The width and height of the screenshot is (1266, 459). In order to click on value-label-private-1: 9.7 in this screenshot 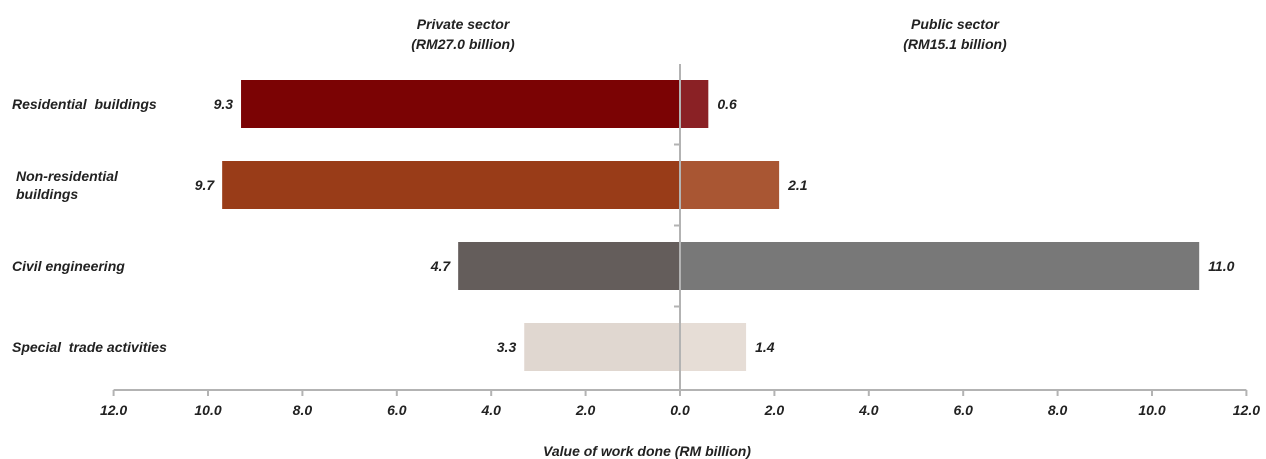, I will do `click(205, 185)`.